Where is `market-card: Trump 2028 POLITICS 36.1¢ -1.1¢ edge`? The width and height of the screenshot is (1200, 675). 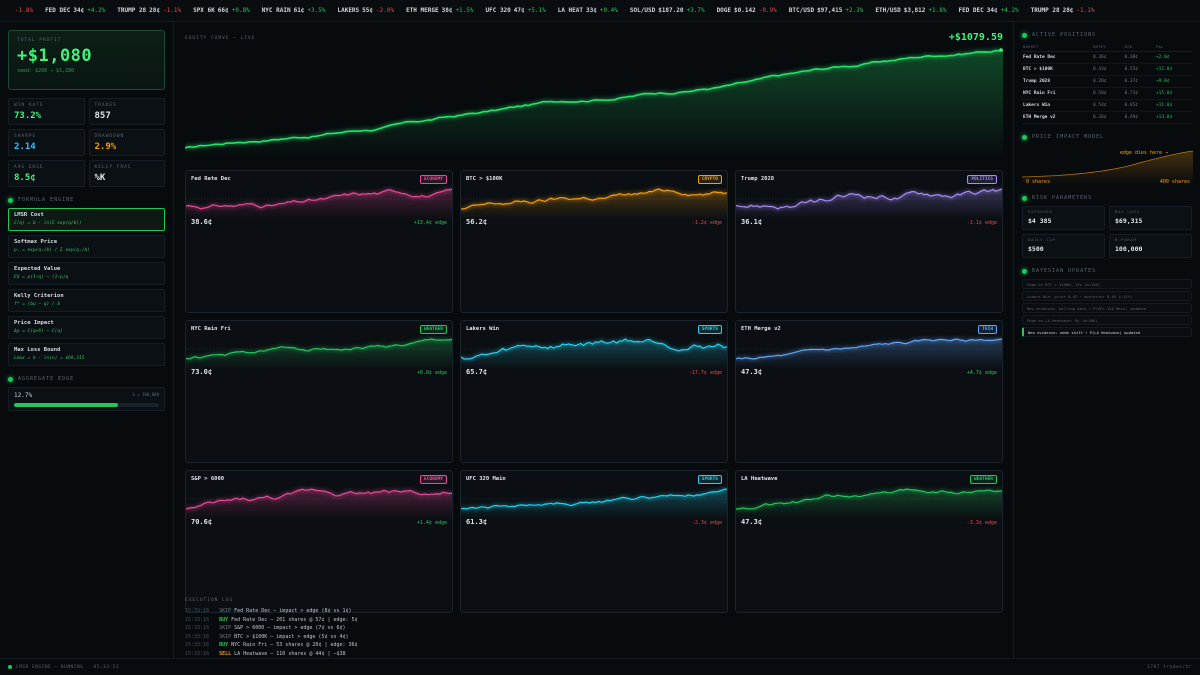 market-card: Trump 2028 POLITICS 36.1¢ -1.1¢ edge is located at coordinates (869, 241).